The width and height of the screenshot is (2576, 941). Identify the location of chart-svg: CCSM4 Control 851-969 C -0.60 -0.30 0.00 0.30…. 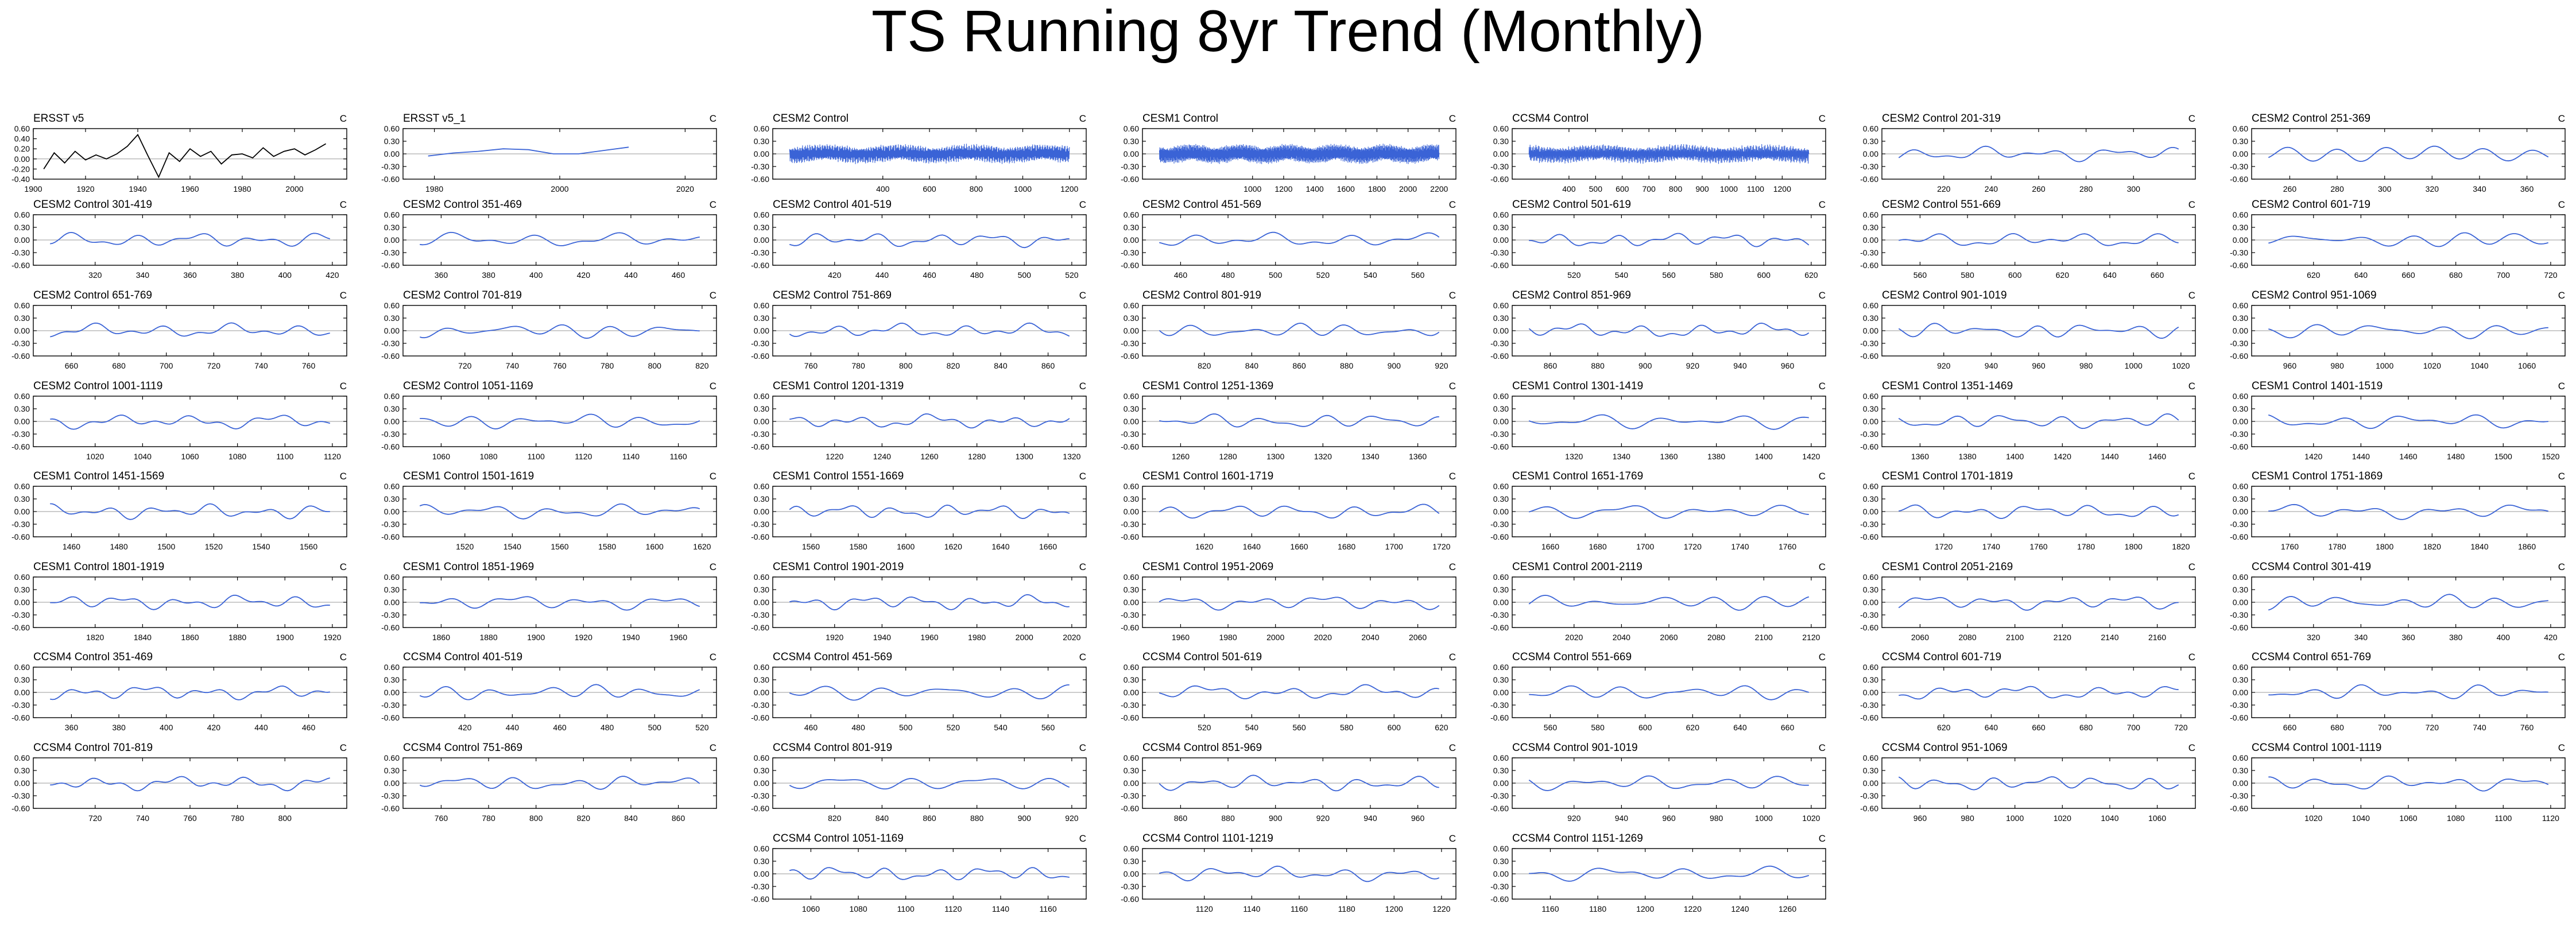
(1288, 783).